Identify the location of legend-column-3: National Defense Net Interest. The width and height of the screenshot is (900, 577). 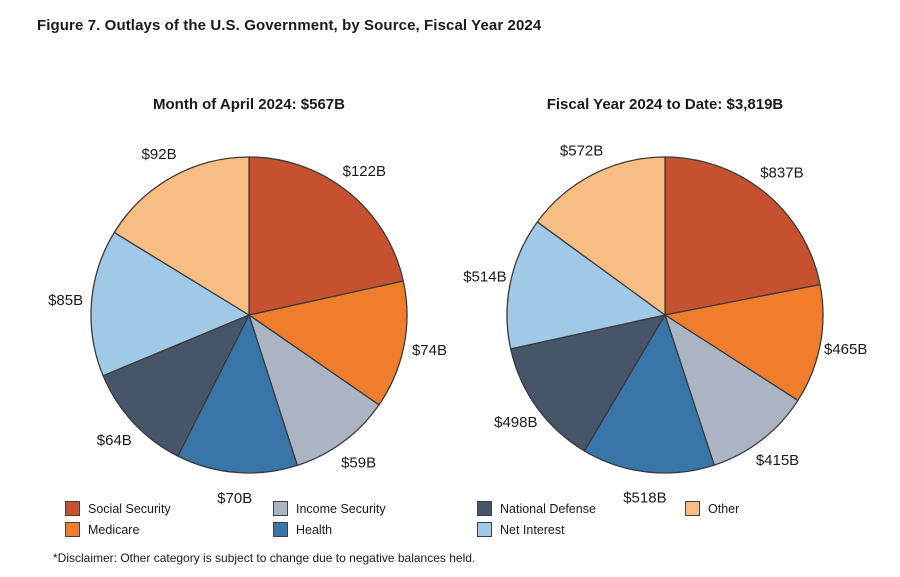
(536, 522).